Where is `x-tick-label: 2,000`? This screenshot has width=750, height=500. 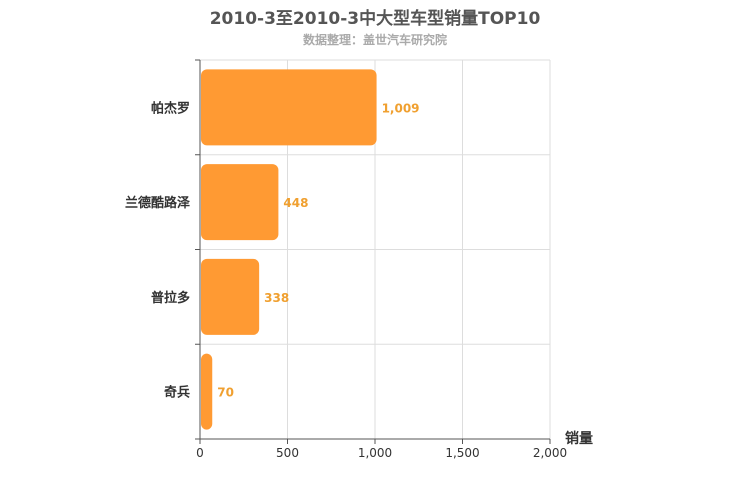
x-tick-label: 2,000 is located at coordinates (550, 453).